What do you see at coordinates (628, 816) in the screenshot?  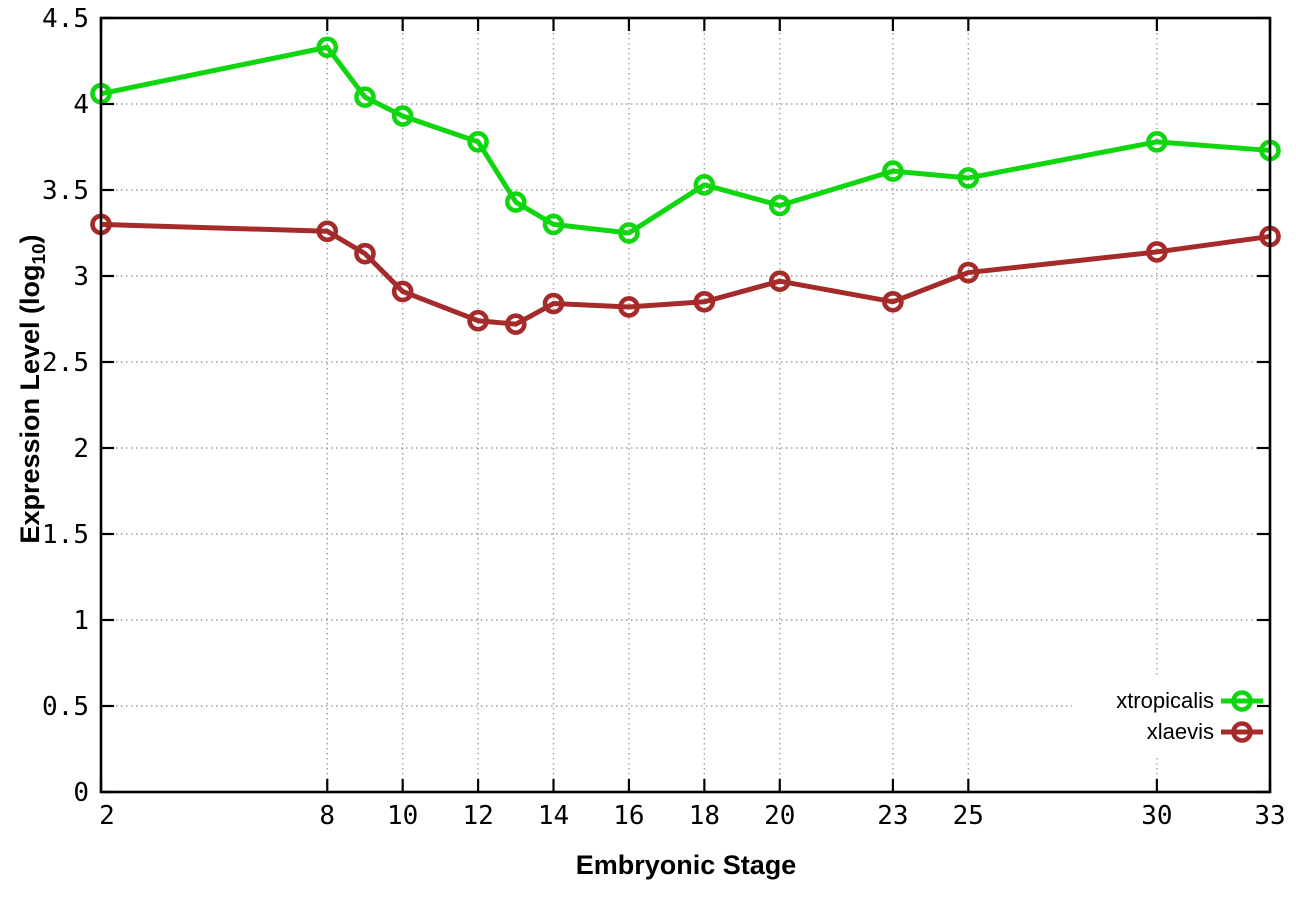 I see `x-tick-label: 16` at bounding box center [628, 816].